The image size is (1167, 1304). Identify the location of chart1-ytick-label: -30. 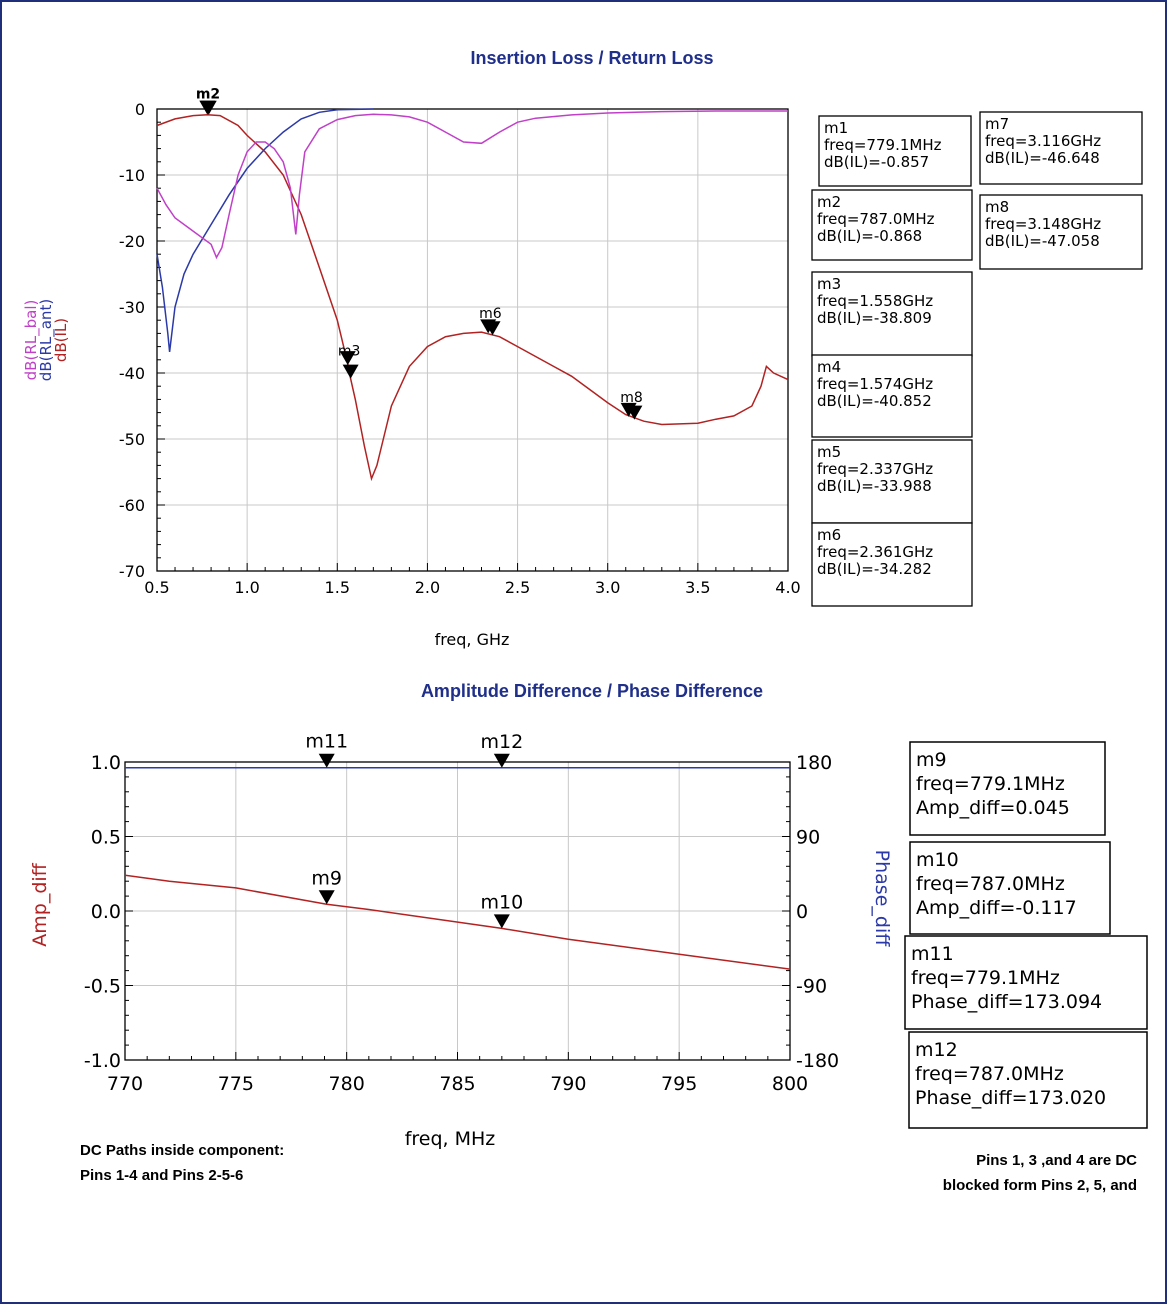
(132, 307).